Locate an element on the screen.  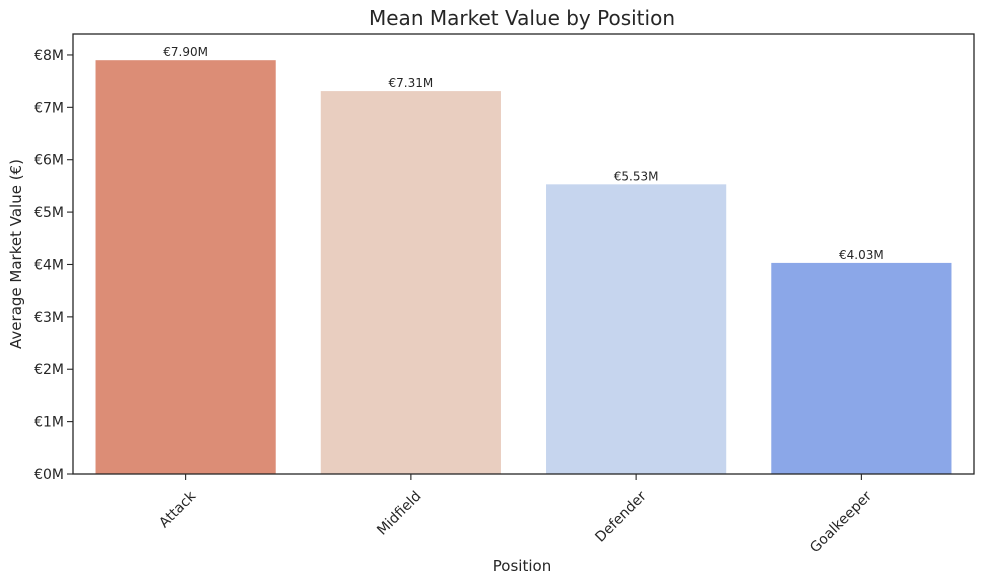
x-tick-label-goalkeeper: Goalkeeper is located at coordinates (841, 522).